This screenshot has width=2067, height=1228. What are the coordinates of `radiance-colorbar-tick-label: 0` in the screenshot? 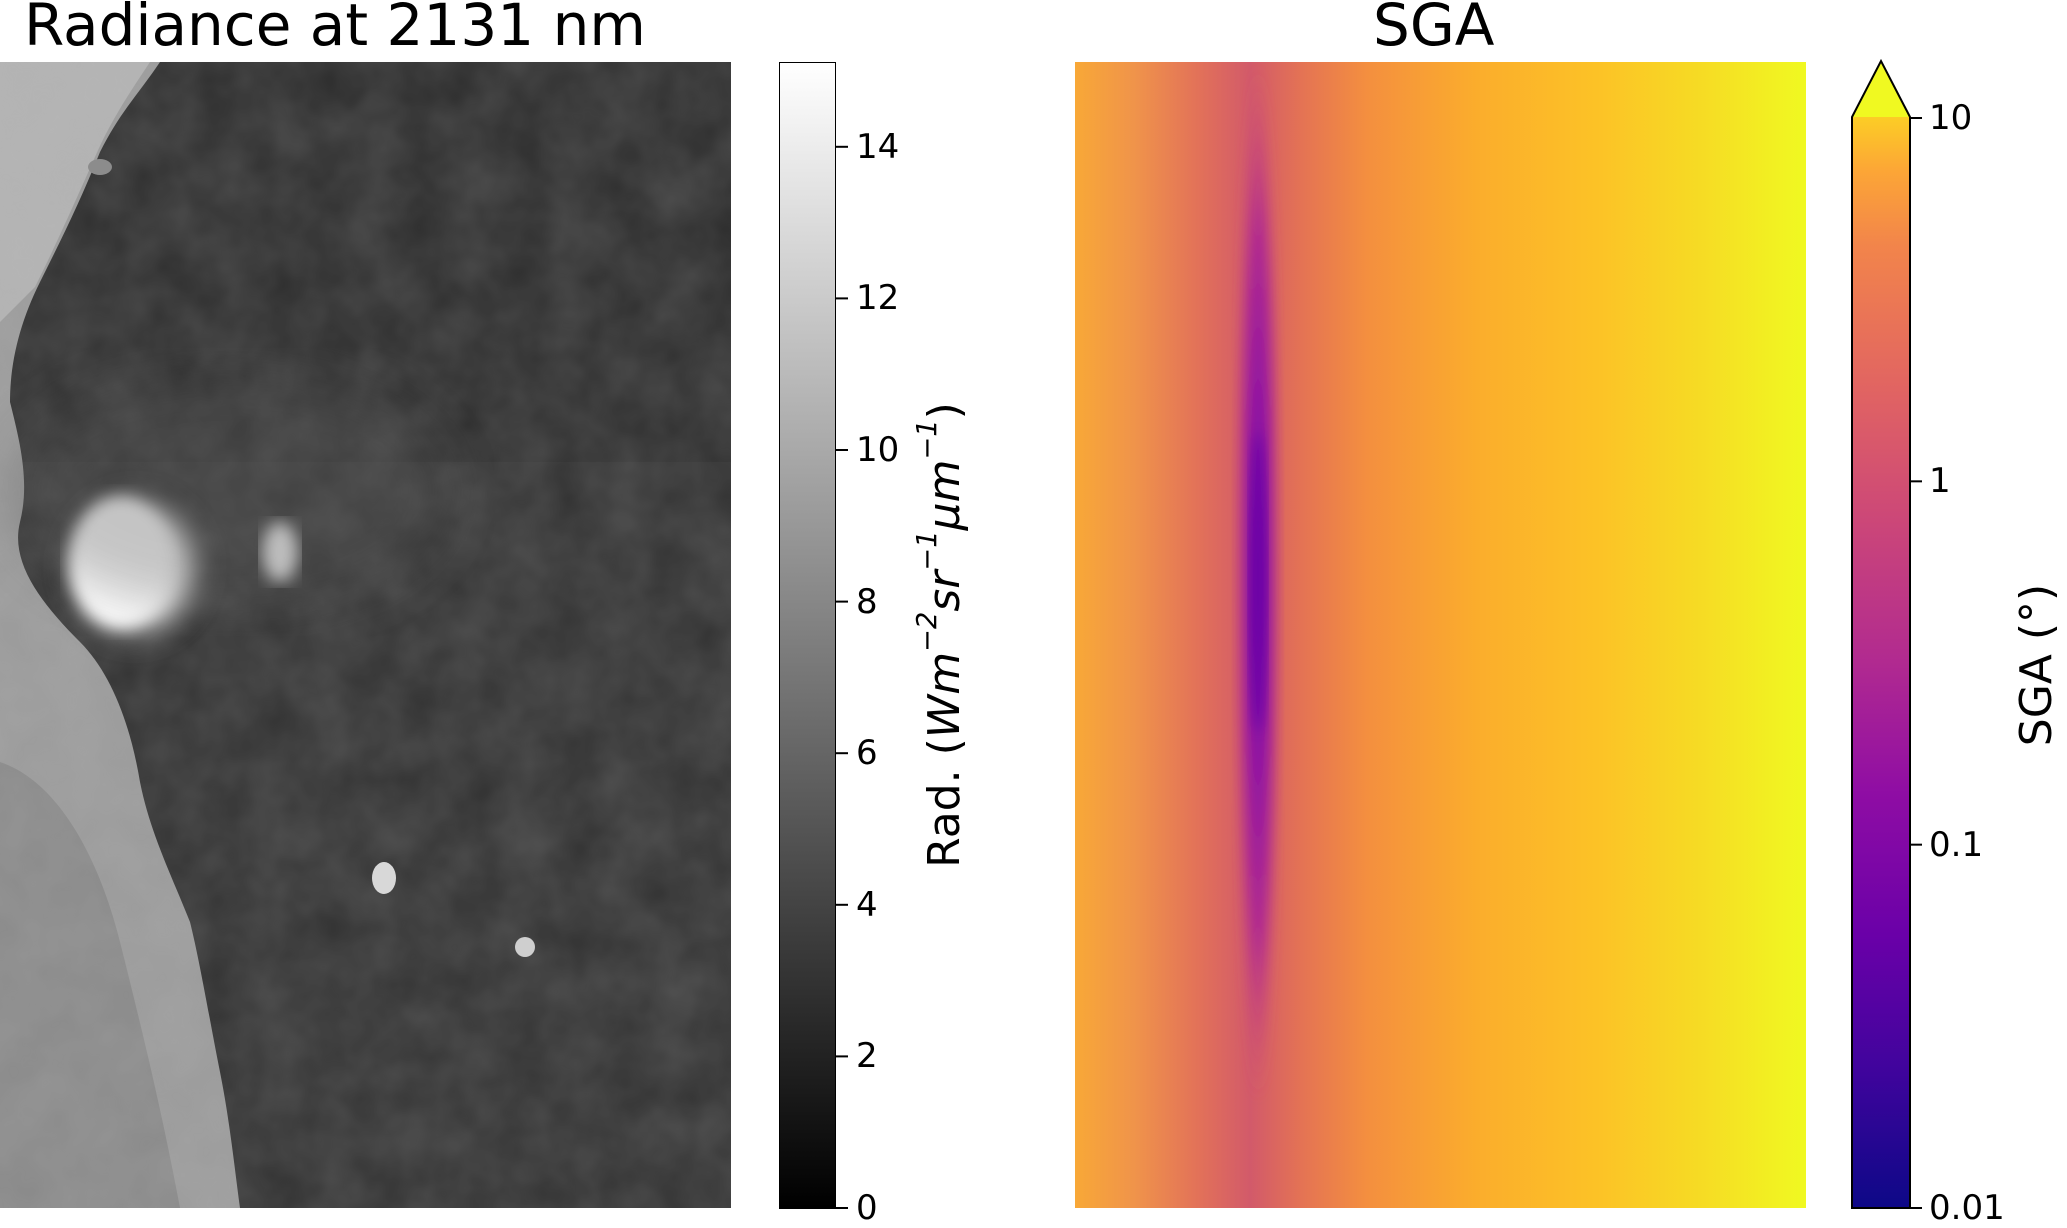 It's located at (867, 1208).